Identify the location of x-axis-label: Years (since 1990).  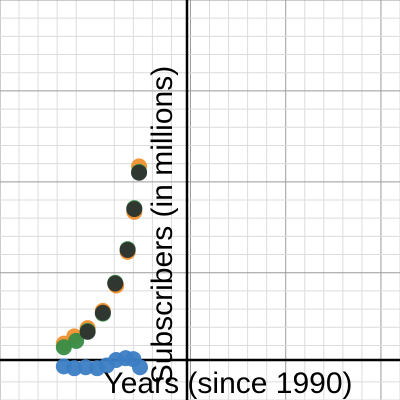
(227, 383).